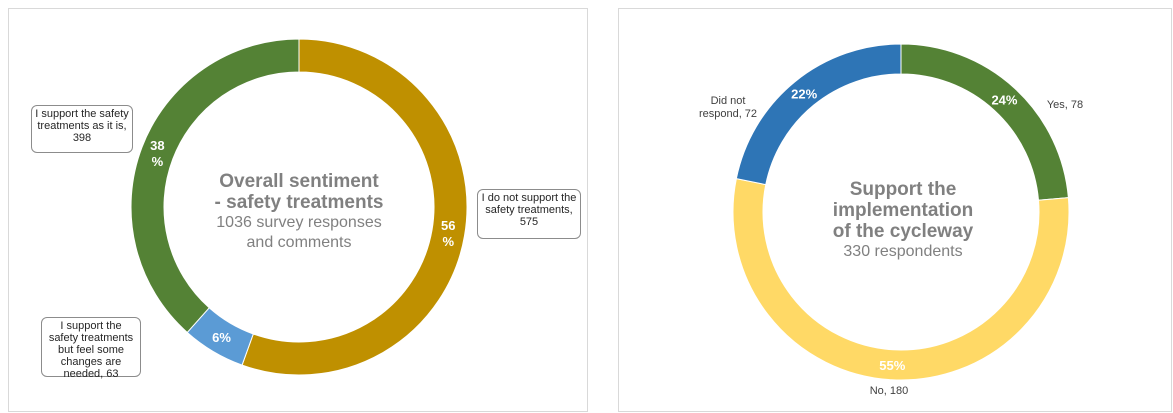 Image resolution: width=1173 pixels, height=413 pixels. Describe the element at coordinates (157, 153) in the screenshot. I see `sentiment-pct-label-2: 38%` at that location.